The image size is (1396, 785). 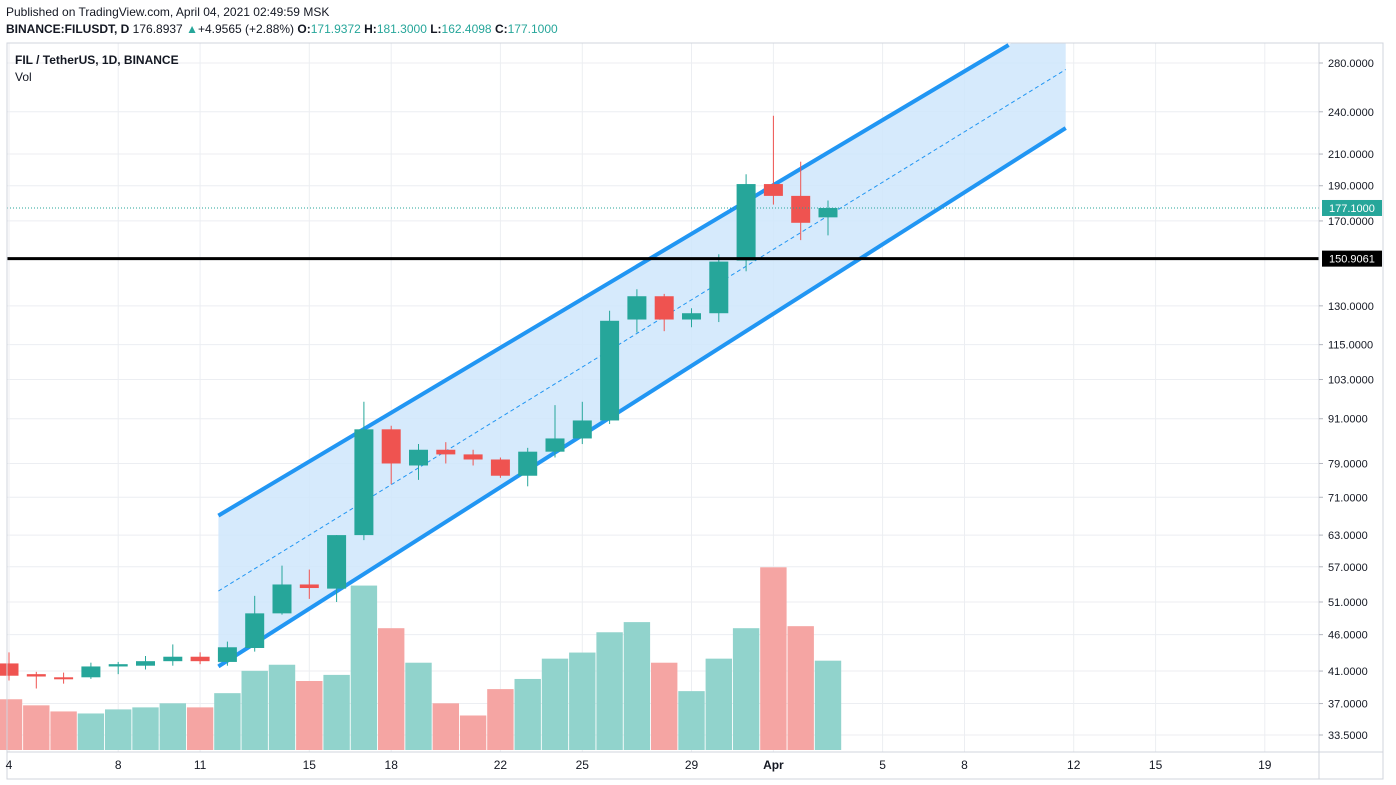 I want to click on price-tick-label: 91.0000, so click(x=1348, y=420).